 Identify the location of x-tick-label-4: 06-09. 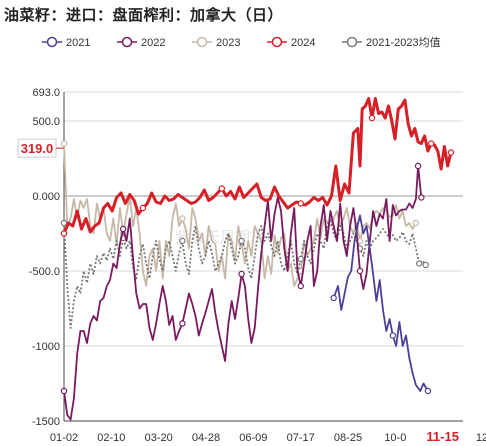
(253, 438).